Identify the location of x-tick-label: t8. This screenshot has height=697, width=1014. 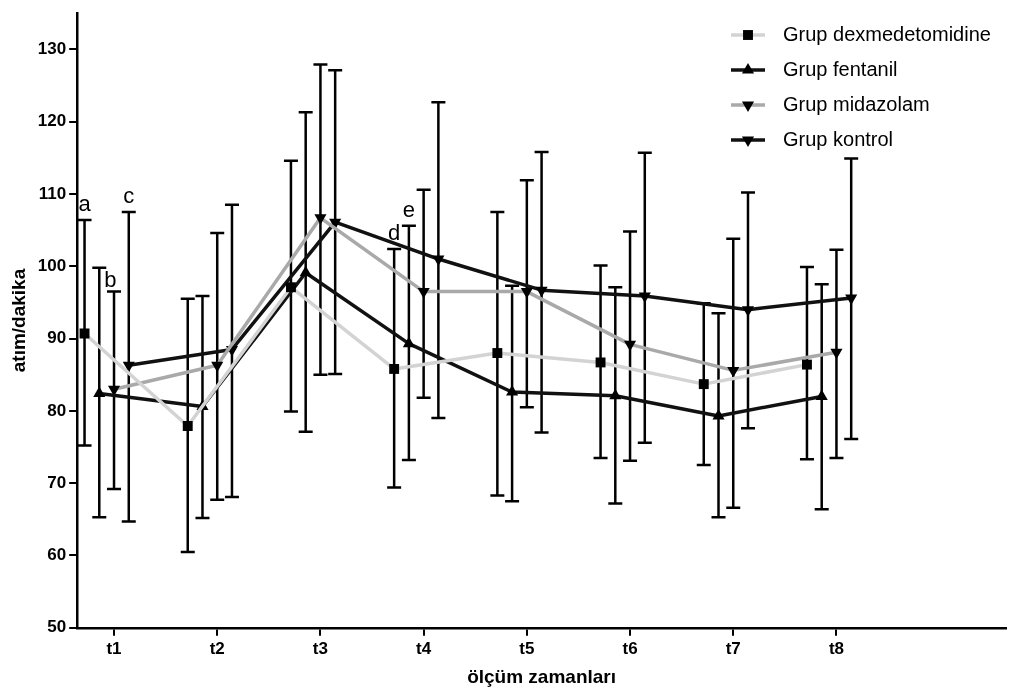
(836, 648).